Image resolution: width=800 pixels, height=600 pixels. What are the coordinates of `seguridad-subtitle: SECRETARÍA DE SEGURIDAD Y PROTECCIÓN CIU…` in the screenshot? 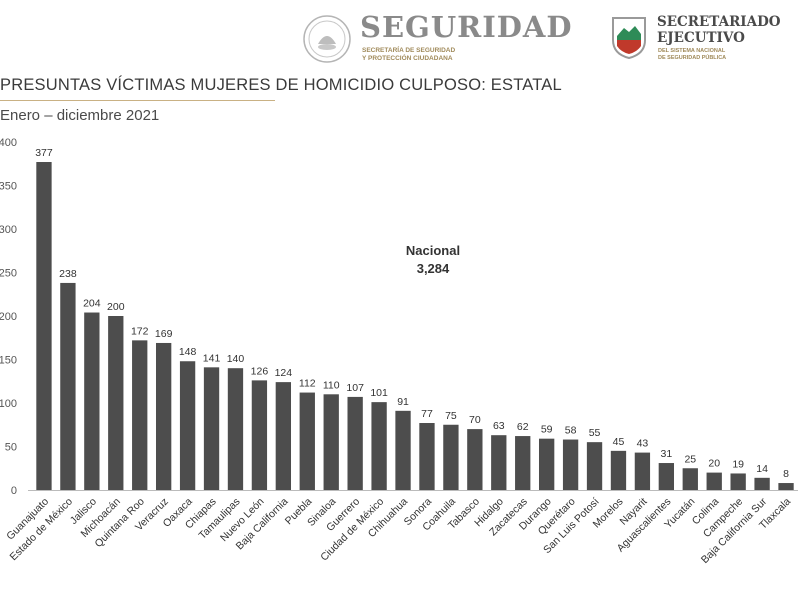 It's located at (409, 54).